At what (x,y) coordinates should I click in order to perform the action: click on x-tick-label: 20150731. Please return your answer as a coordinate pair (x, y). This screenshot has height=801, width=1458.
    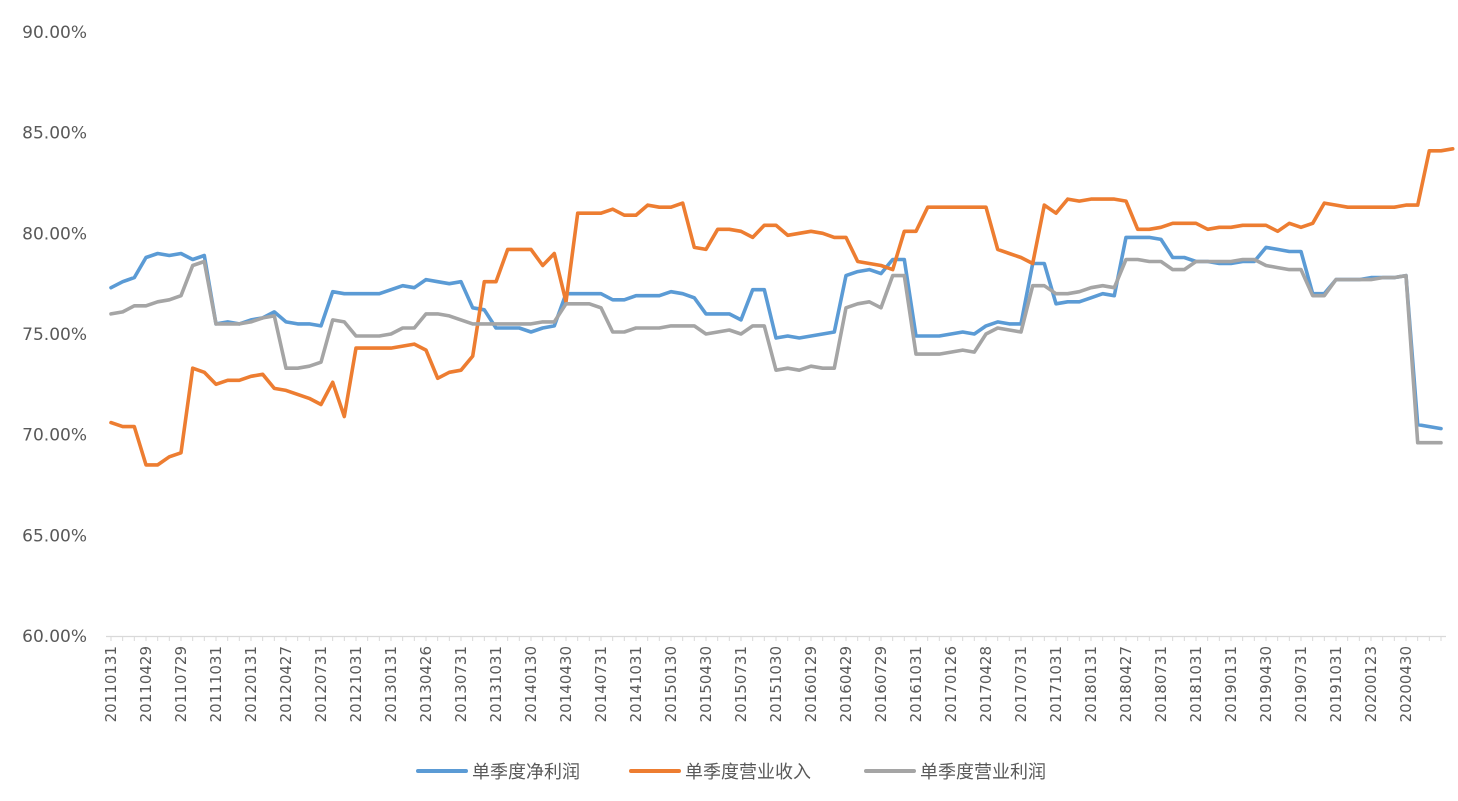
    Looking at the image, I should click on (741, 684).